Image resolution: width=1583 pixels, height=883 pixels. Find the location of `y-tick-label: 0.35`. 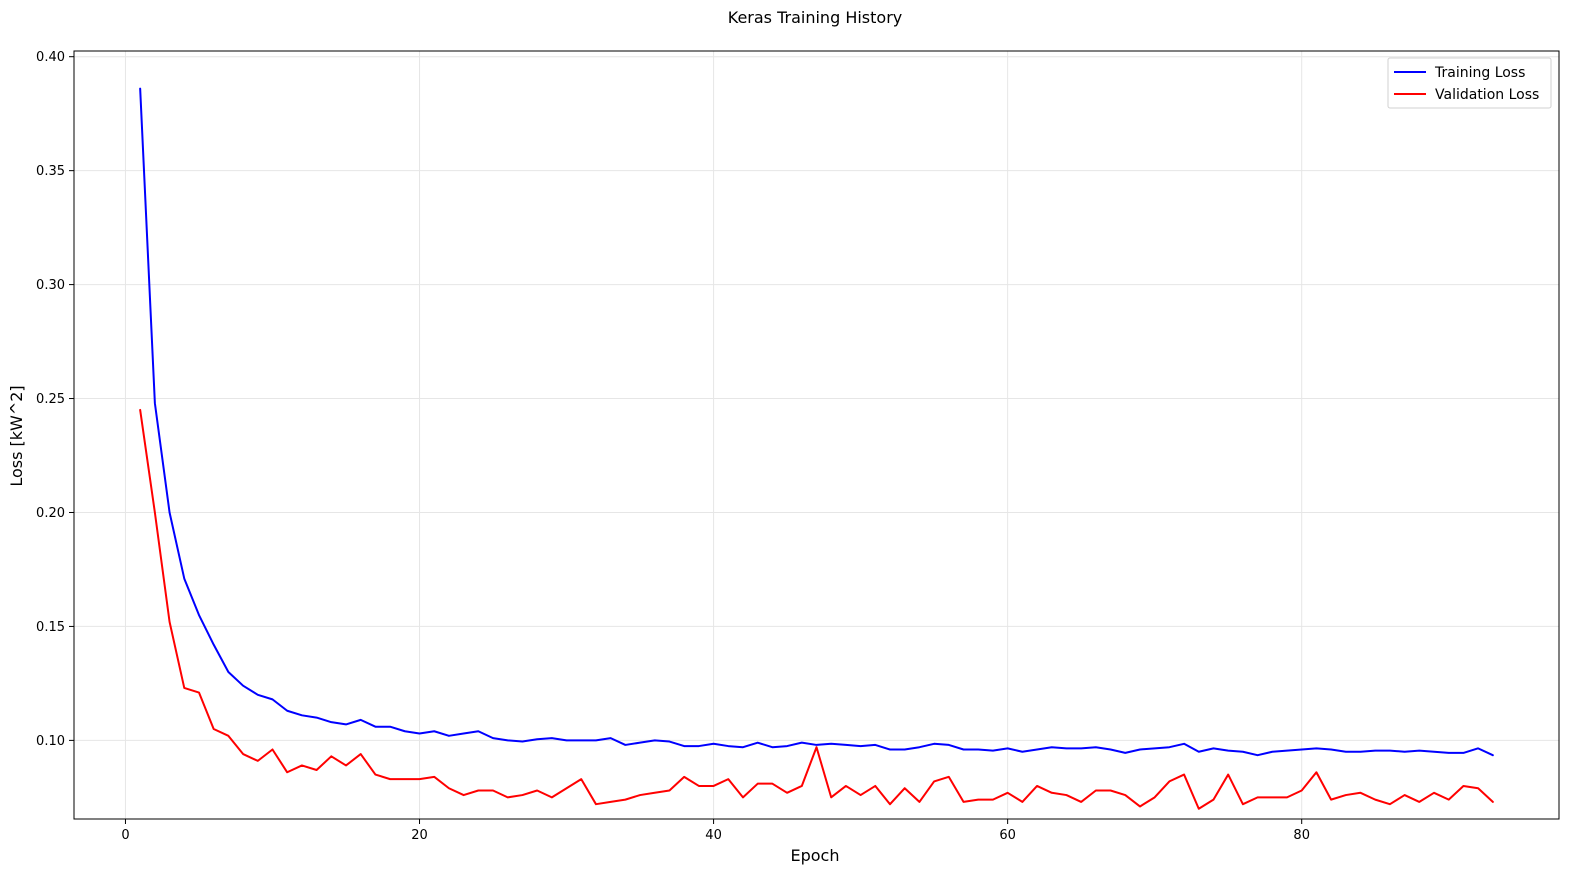

y-tick-label: 0.35 is located at coordinates (50, 171).